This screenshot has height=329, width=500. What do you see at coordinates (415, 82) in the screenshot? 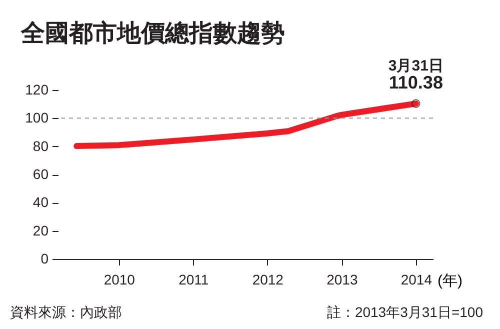
I see `annotation: 110.38` at bounding box center [415, 82].